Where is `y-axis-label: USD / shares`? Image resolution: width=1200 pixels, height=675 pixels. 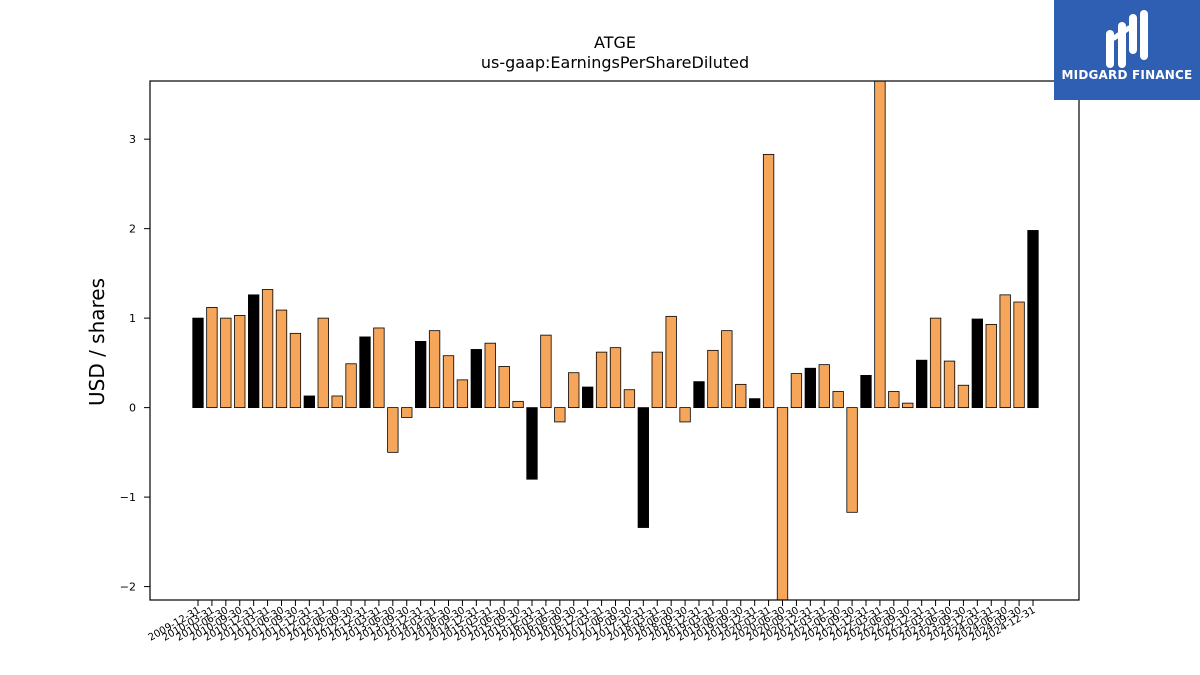
y-axis-label: USD / shares is located at coordinates (97, 342).